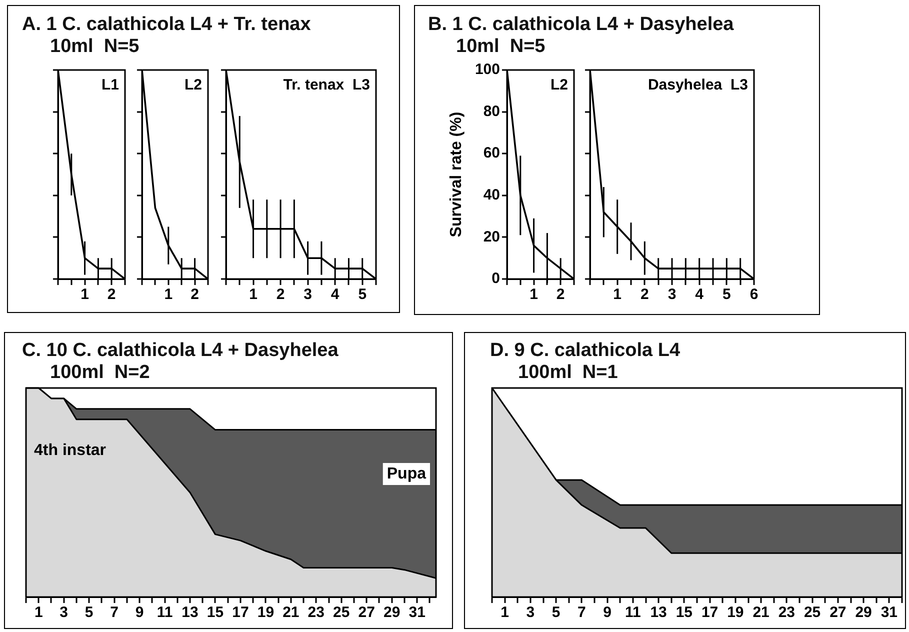 This screenshot has height=632, width=909. What do you see at coordinates (698, 85) in the screenshot?
I see `annotation: Dasyhelea L3` at bounding box center [698, 85].